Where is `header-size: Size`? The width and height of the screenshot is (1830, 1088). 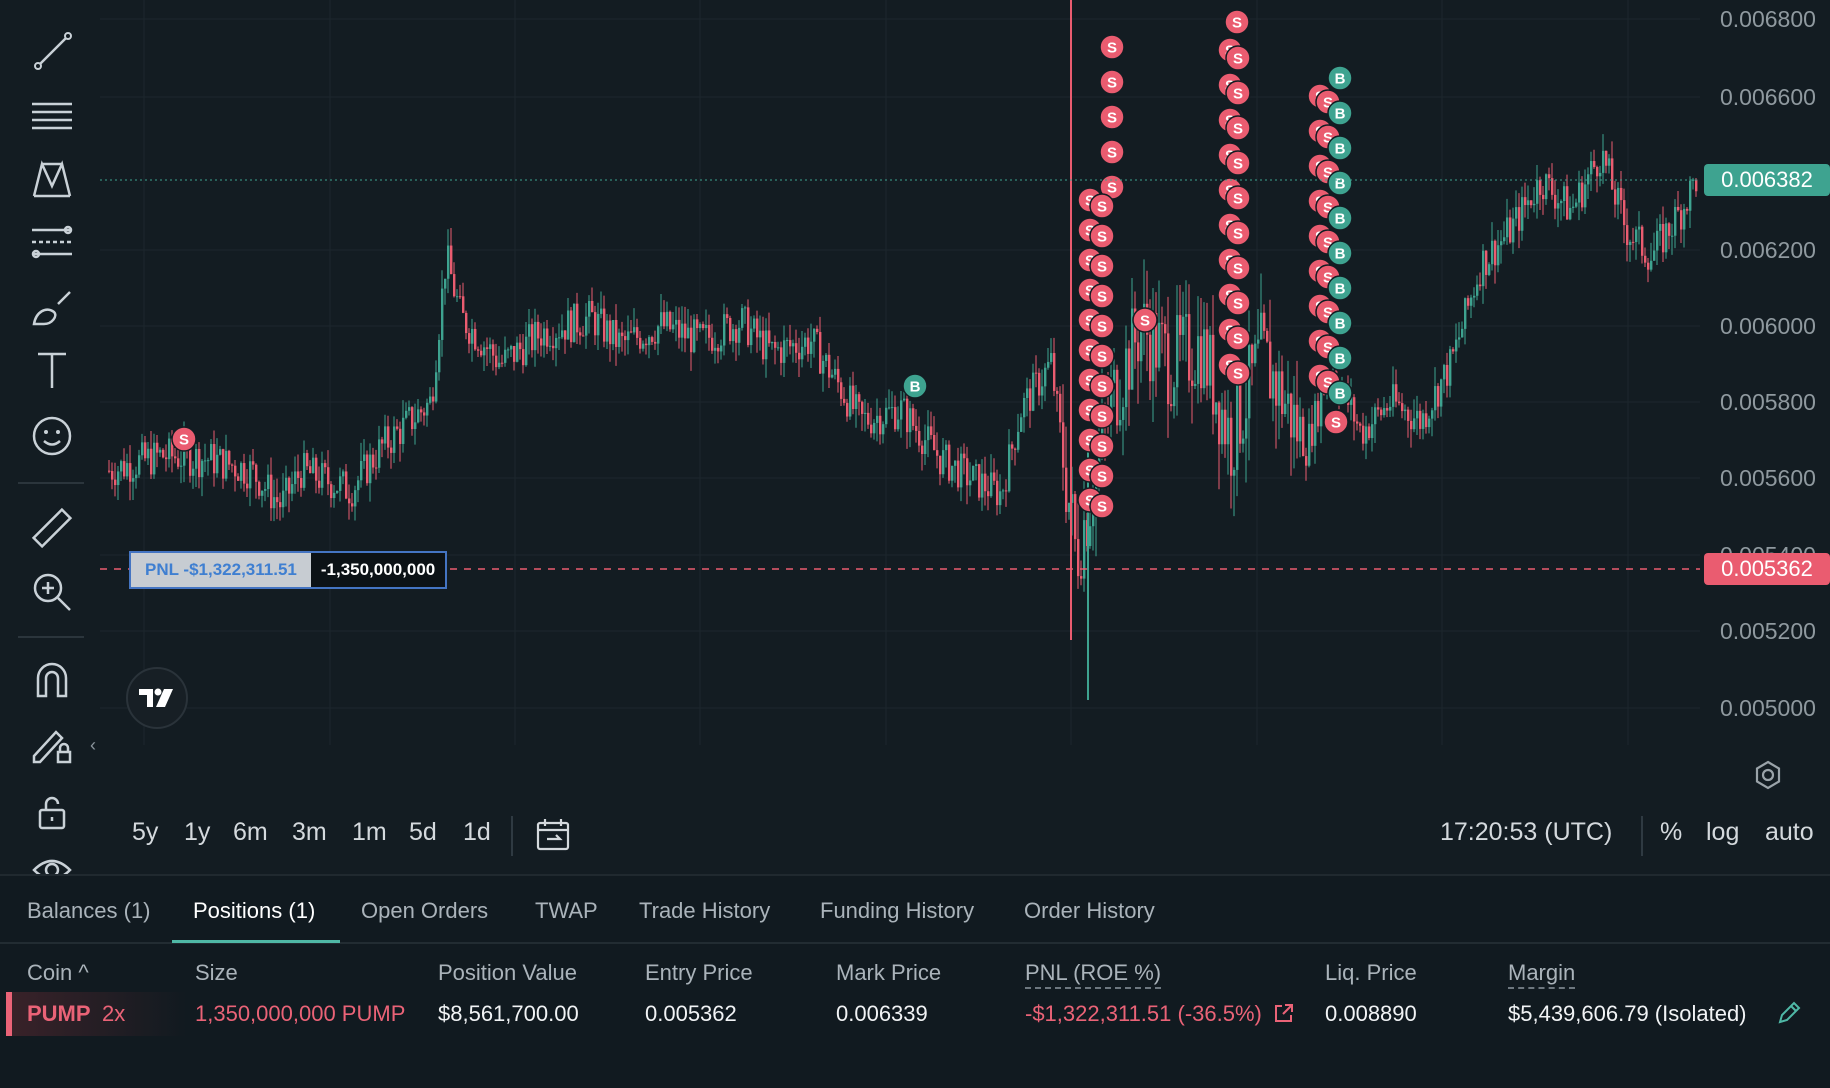
header-size: Size is located at coordinates (216, 972).